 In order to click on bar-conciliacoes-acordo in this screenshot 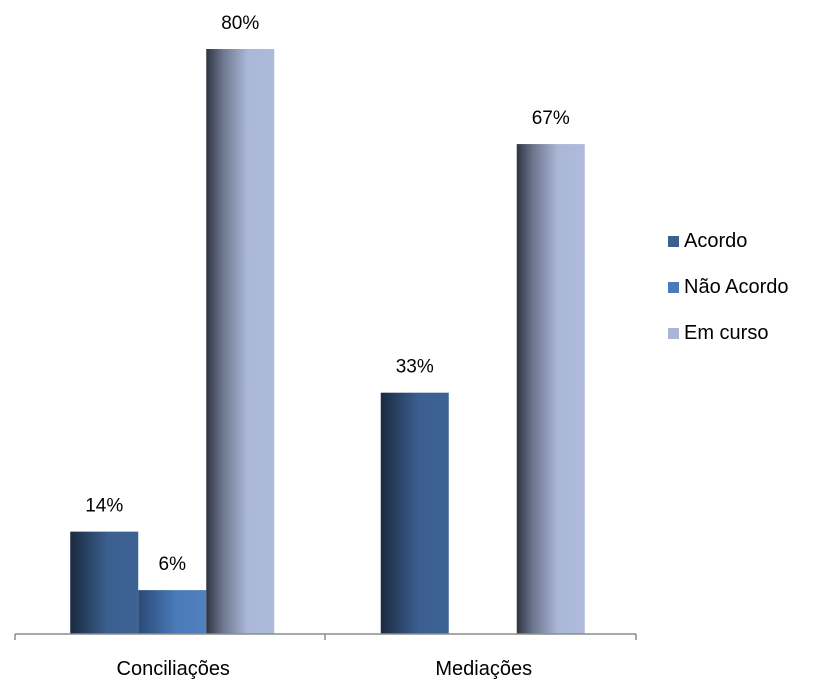, I will do `click(104, 582)`.